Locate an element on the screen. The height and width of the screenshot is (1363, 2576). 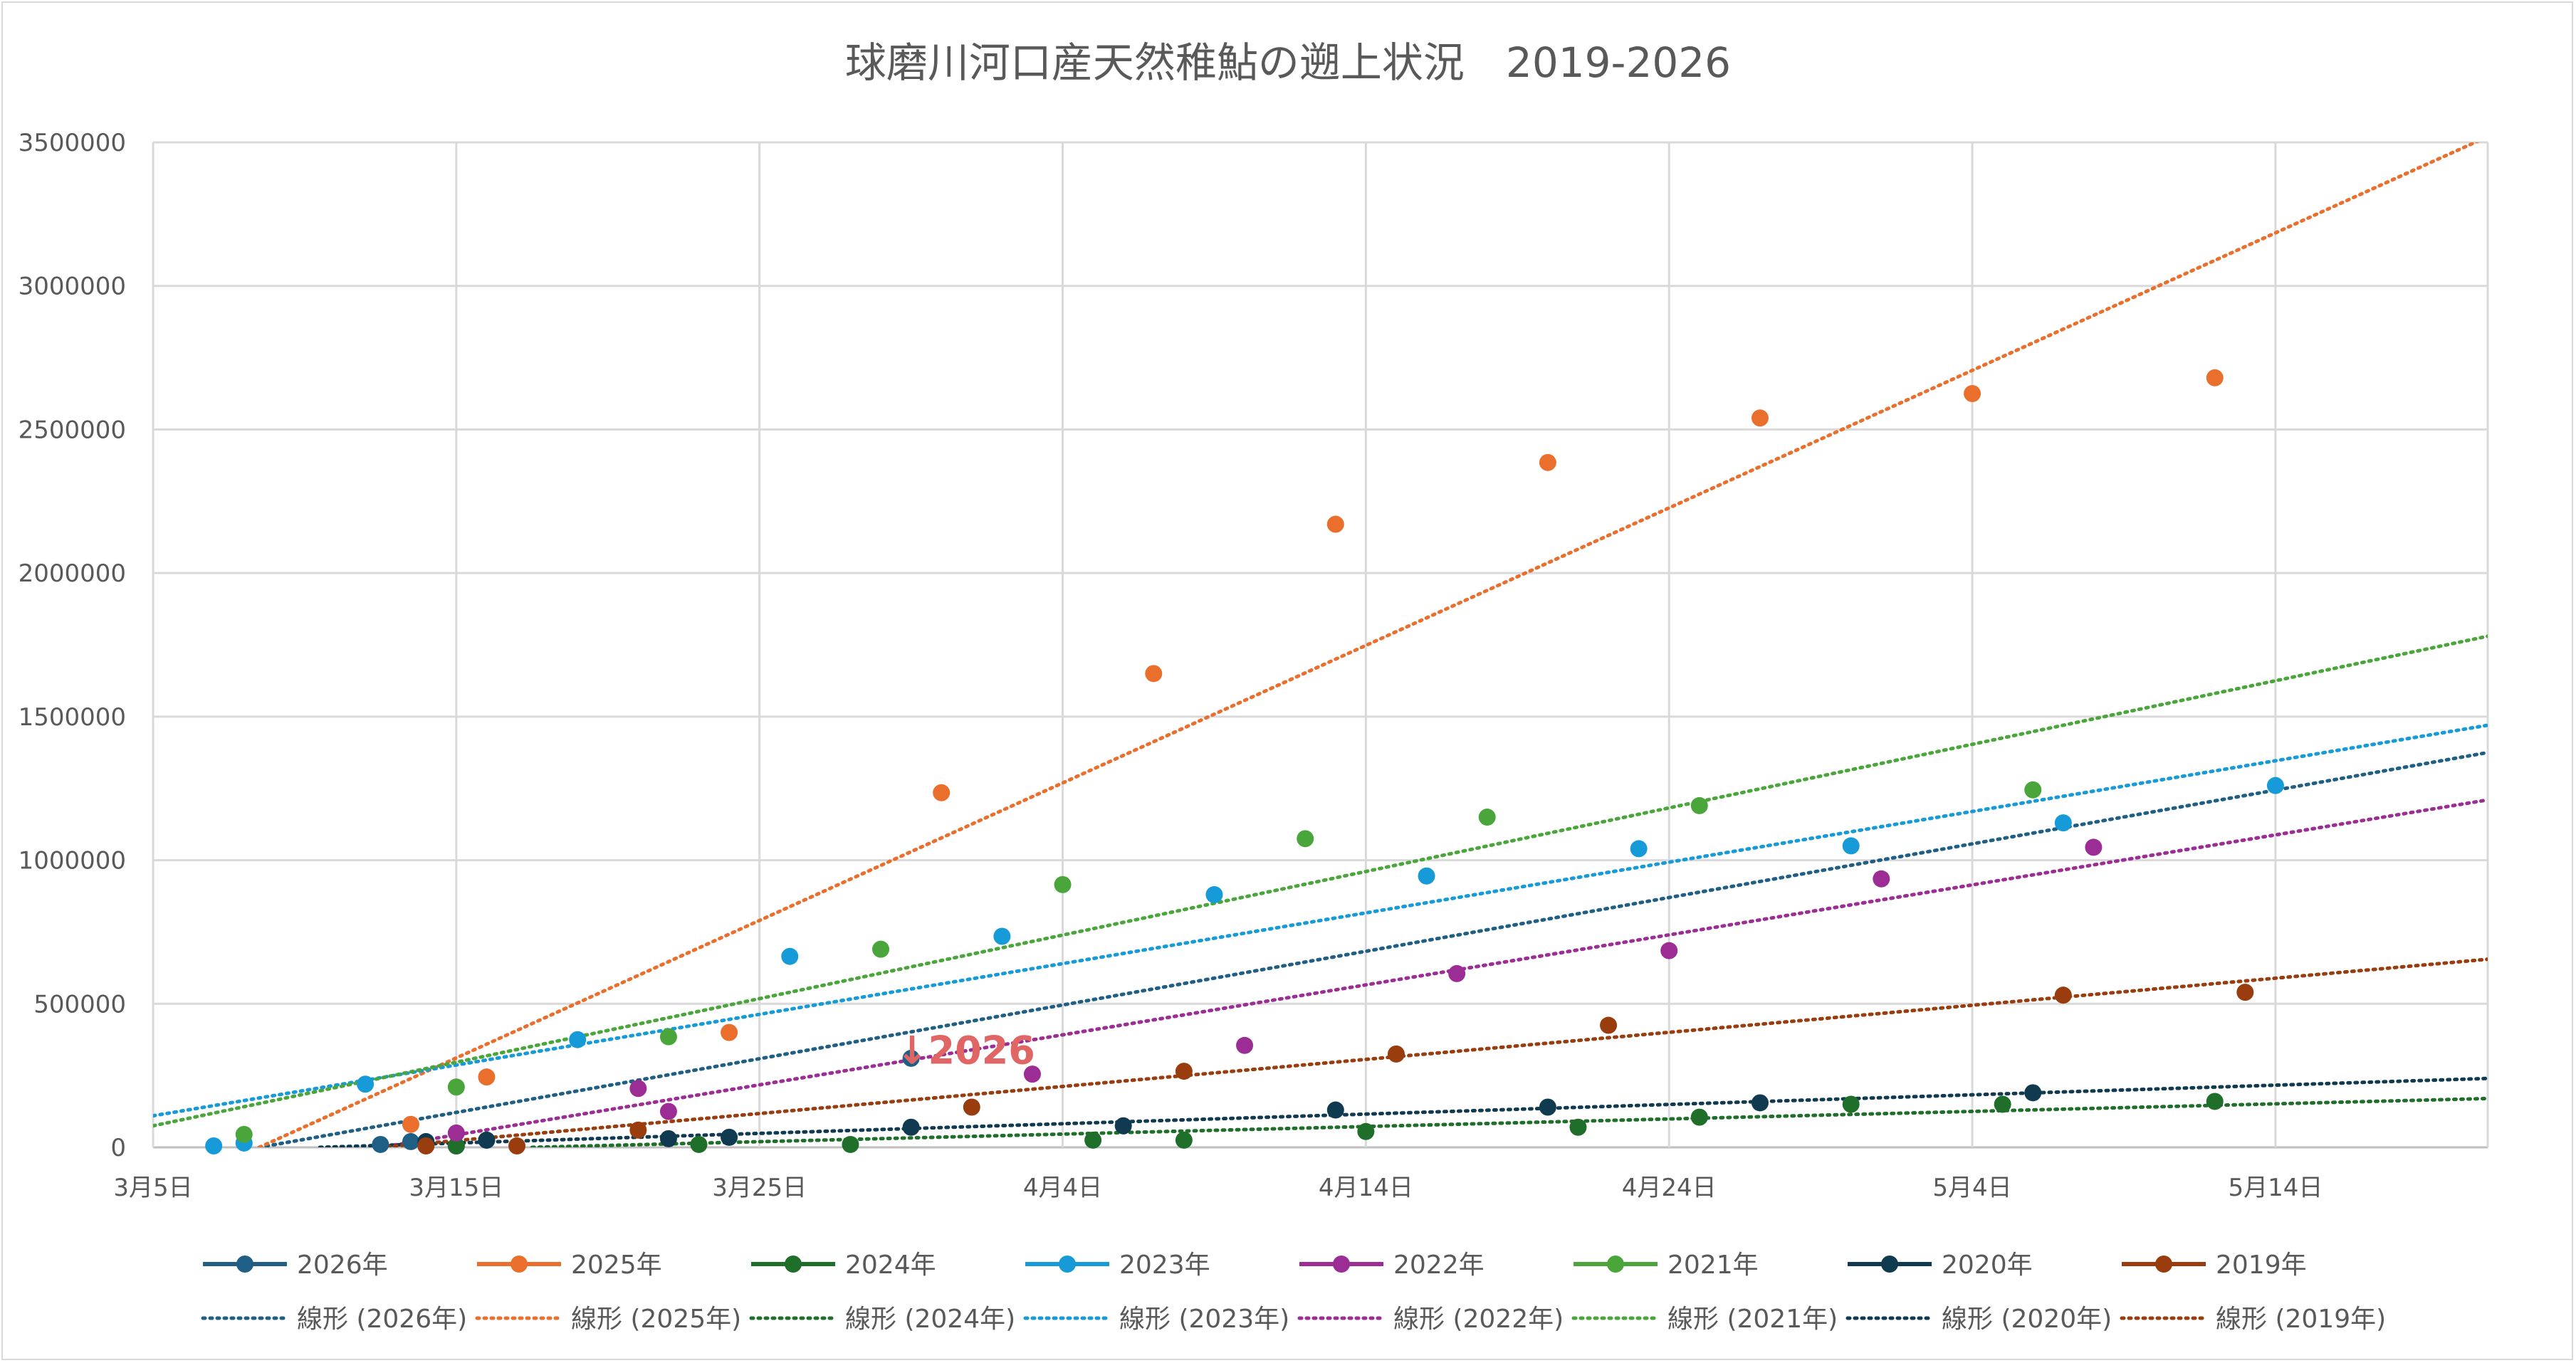
legend-label: 2023年 is located at coordinates (1164, 1265).